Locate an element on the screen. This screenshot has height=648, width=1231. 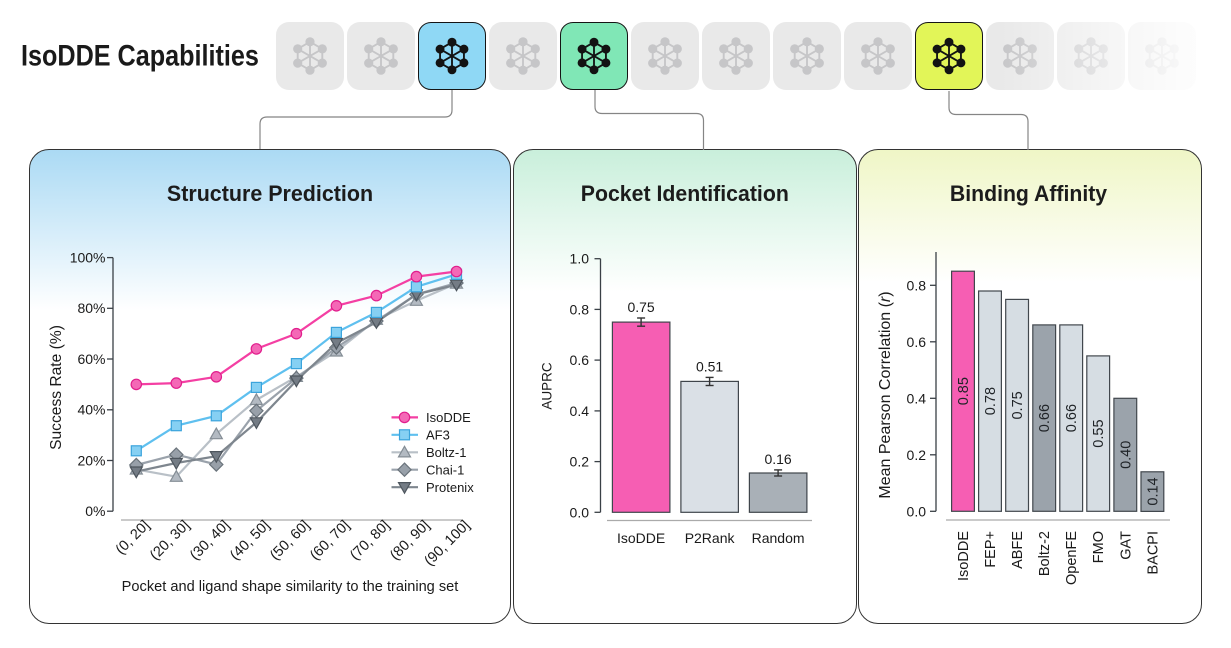
svg-text: BACPI is located at coordinates (1153, 553).